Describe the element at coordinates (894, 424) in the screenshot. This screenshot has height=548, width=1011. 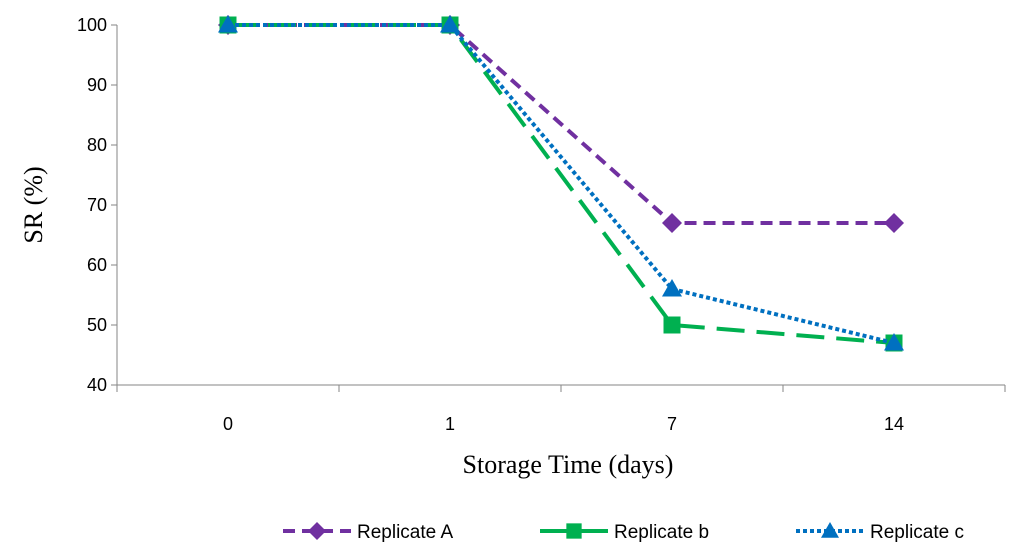
I see `x-tick-label: 14` at that location.